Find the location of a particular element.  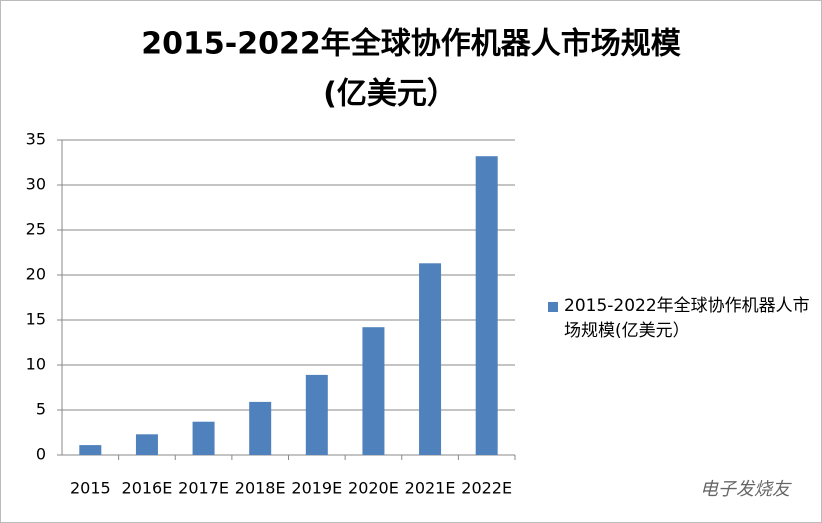

x-tick-label: 2015 is located at coordinates (90, 488).